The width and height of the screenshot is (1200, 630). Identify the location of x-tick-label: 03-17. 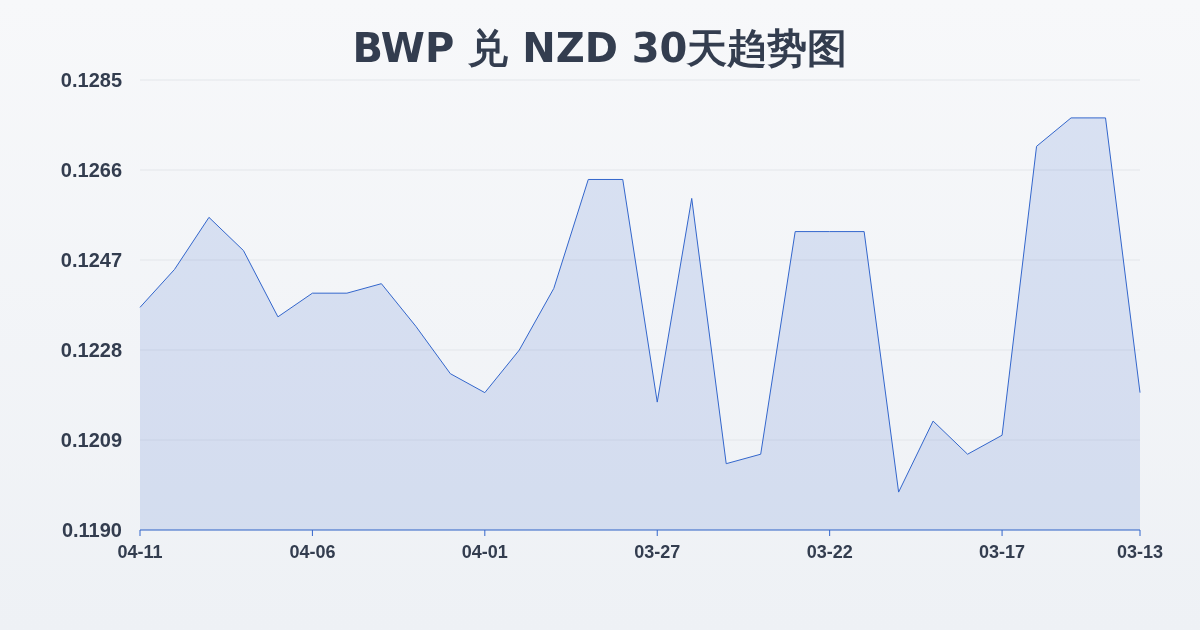
(1002, 552).